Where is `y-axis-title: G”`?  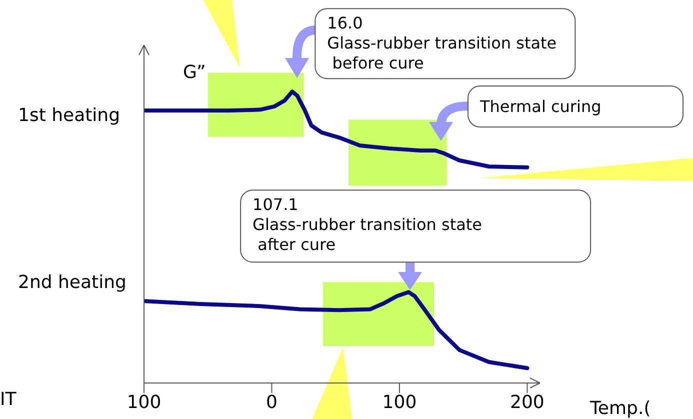 y-axis-title: G” is located at coordinates (194, 72).